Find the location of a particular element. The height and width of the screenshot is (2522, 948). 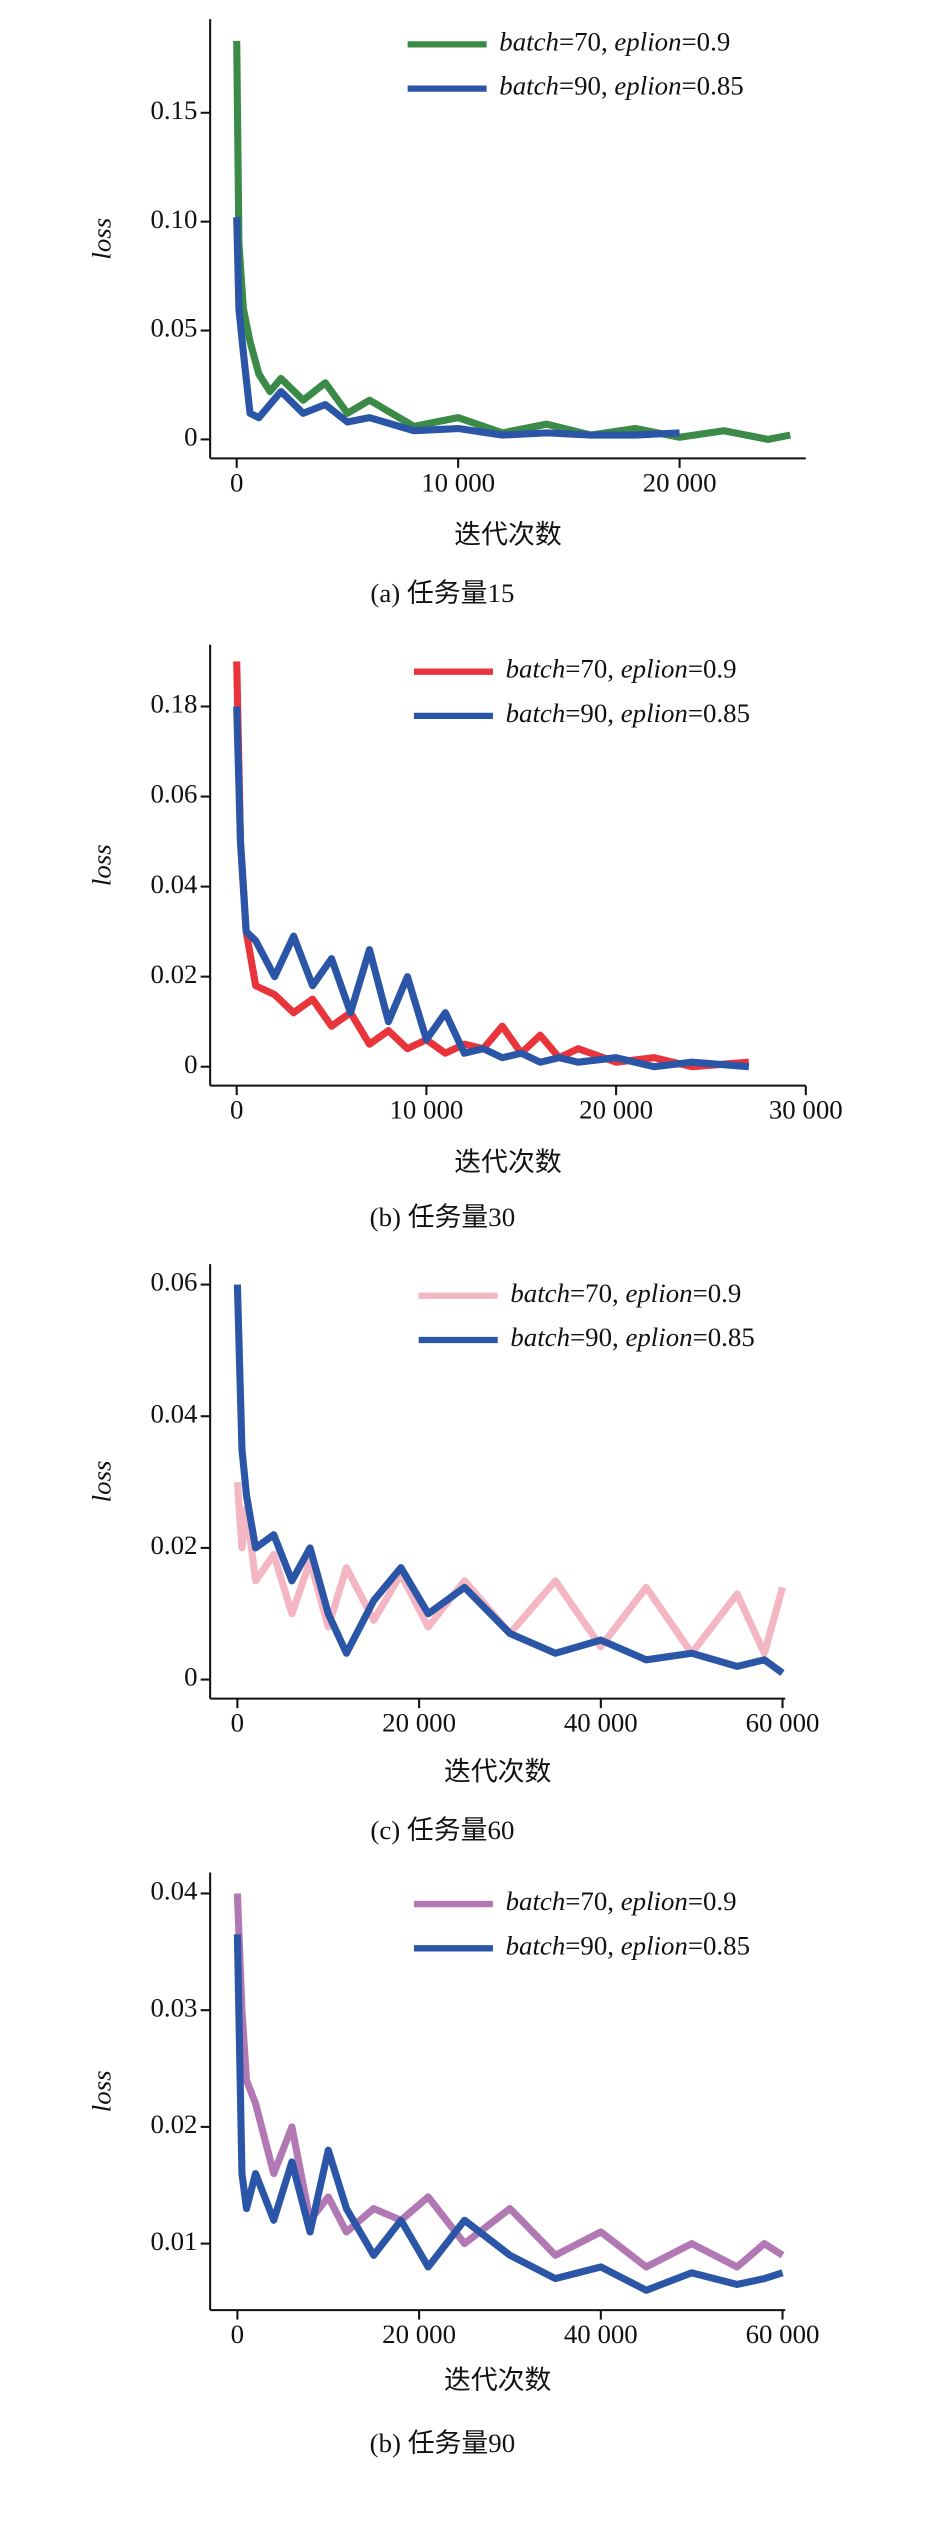

y-tick-label: 0.10 is located at coordinates (173, 219).